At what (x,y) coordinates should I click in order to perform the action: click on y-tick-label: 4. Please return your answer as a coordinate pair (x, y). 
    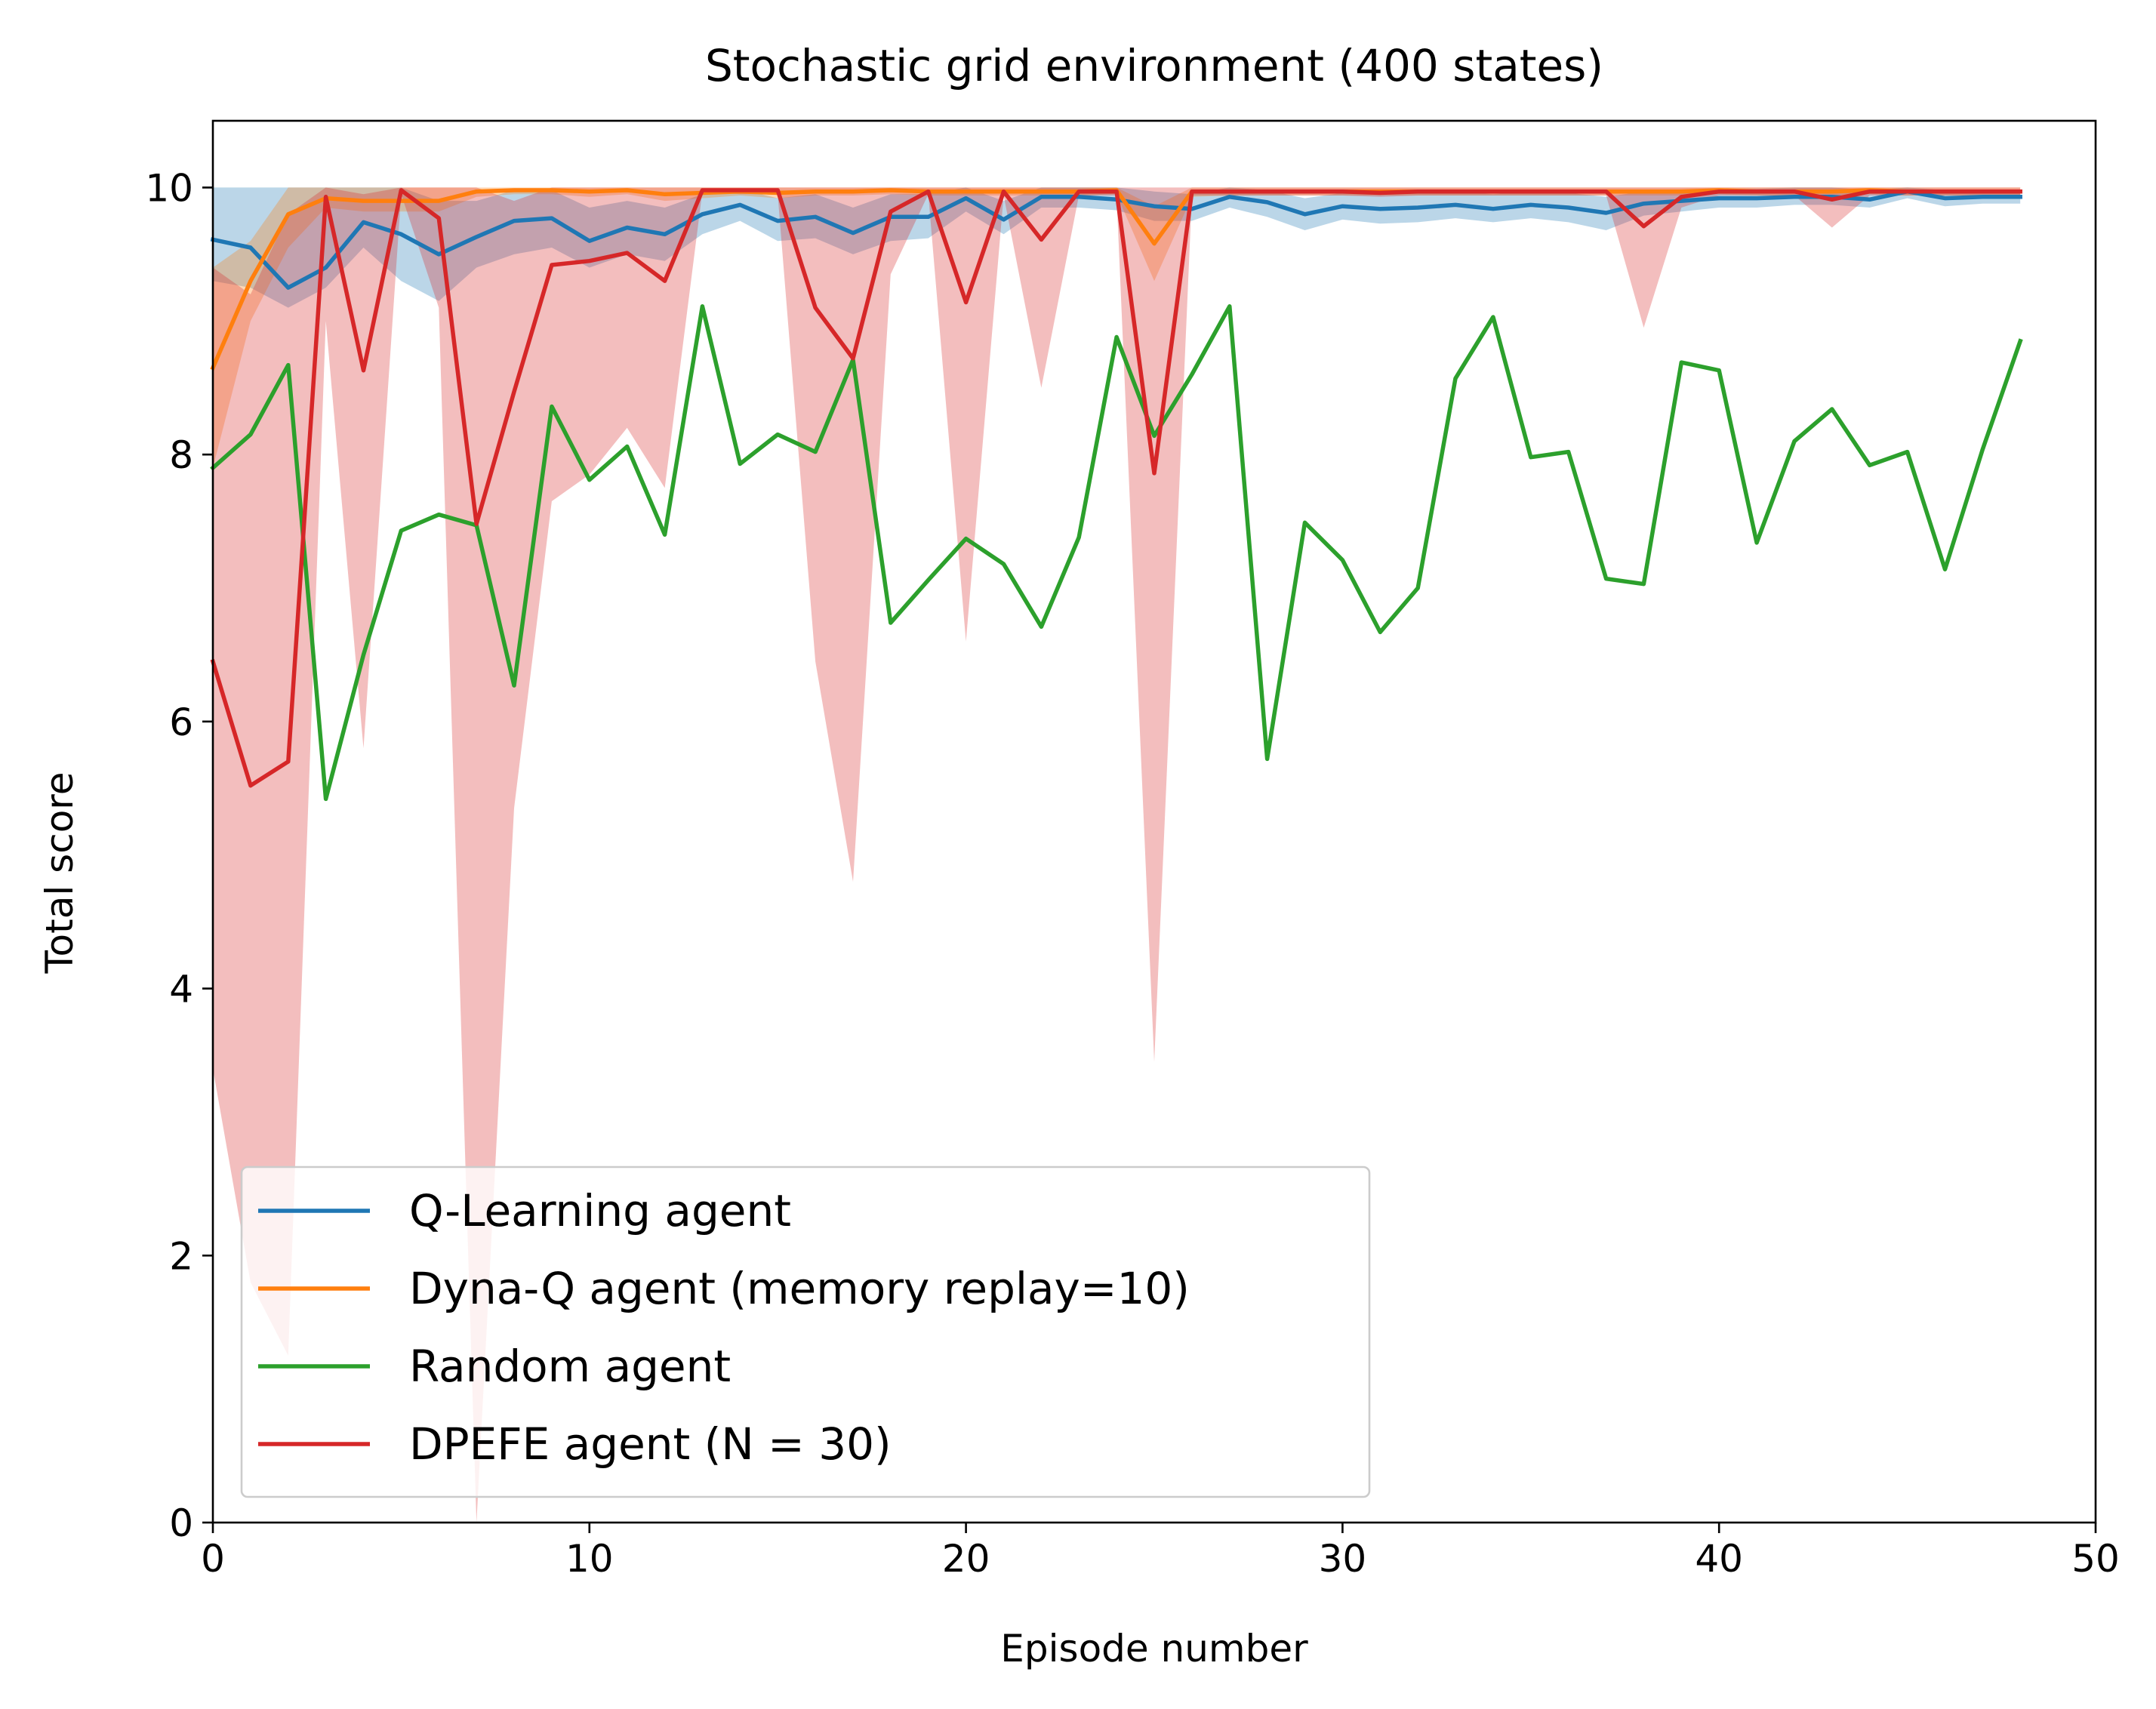
    Looking at the image, I should click on (181, 990).